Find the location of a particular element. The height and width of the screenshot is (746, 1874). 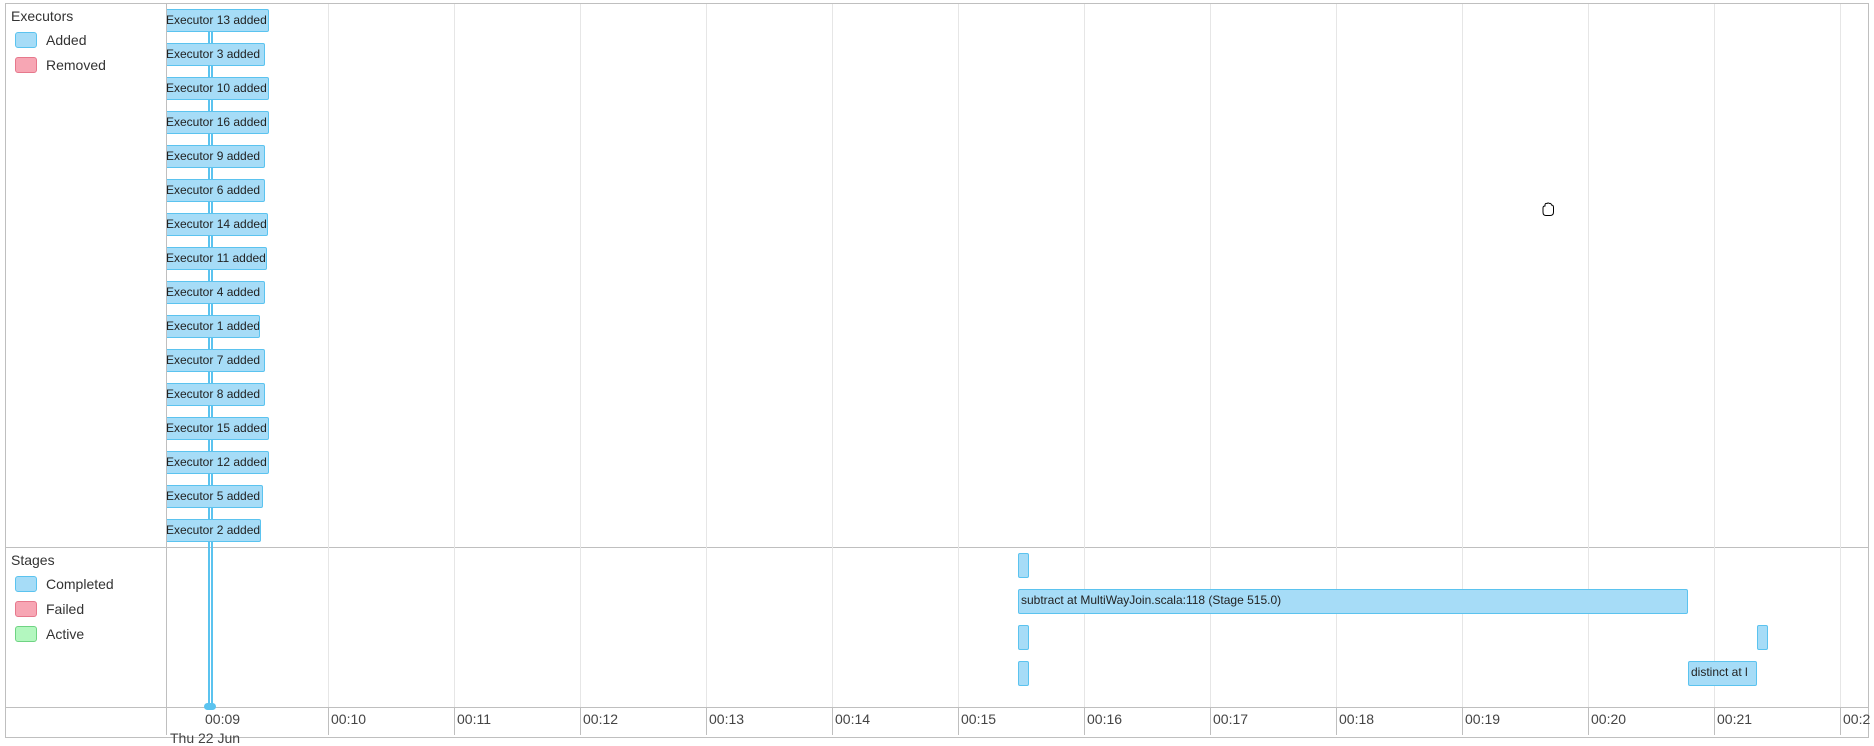

axis-tick-label: 00:15 is located at coordinates (979, 719).